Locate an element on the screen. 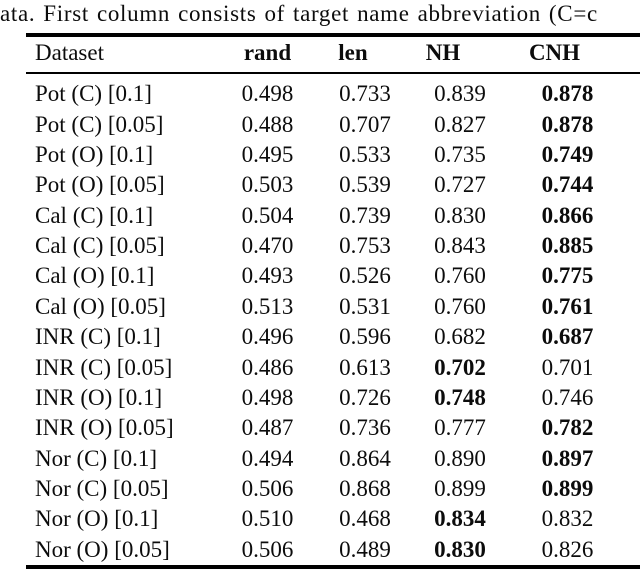 The width and height of the screenshot is (640, 574). cell-rand: 0.486 is located at coordinates (267, 367).